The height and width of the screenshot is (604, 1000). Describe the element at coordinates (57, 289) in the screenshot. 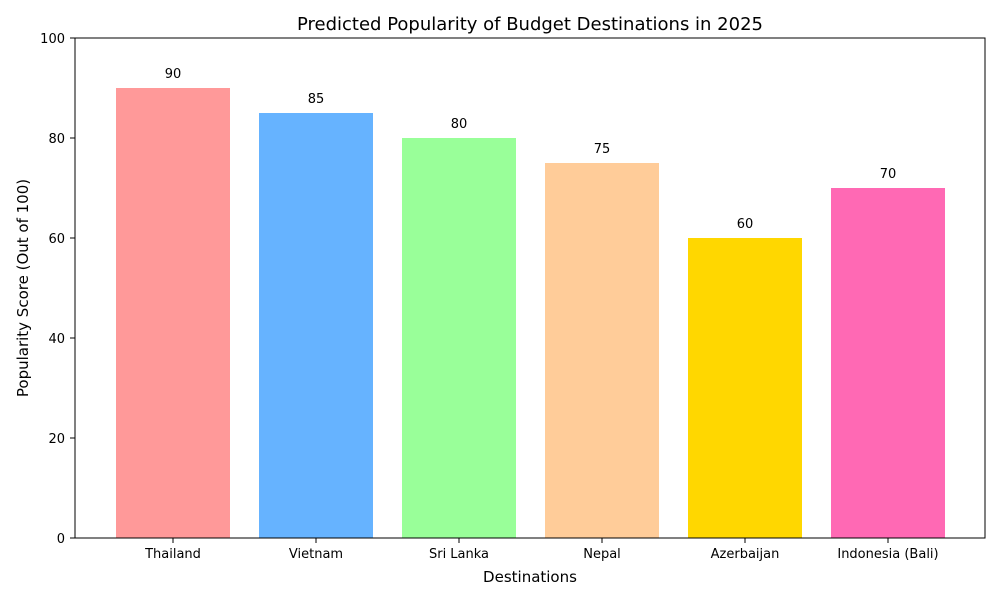

I see `y-axis: 0 20 40 60 80 100` at that location.